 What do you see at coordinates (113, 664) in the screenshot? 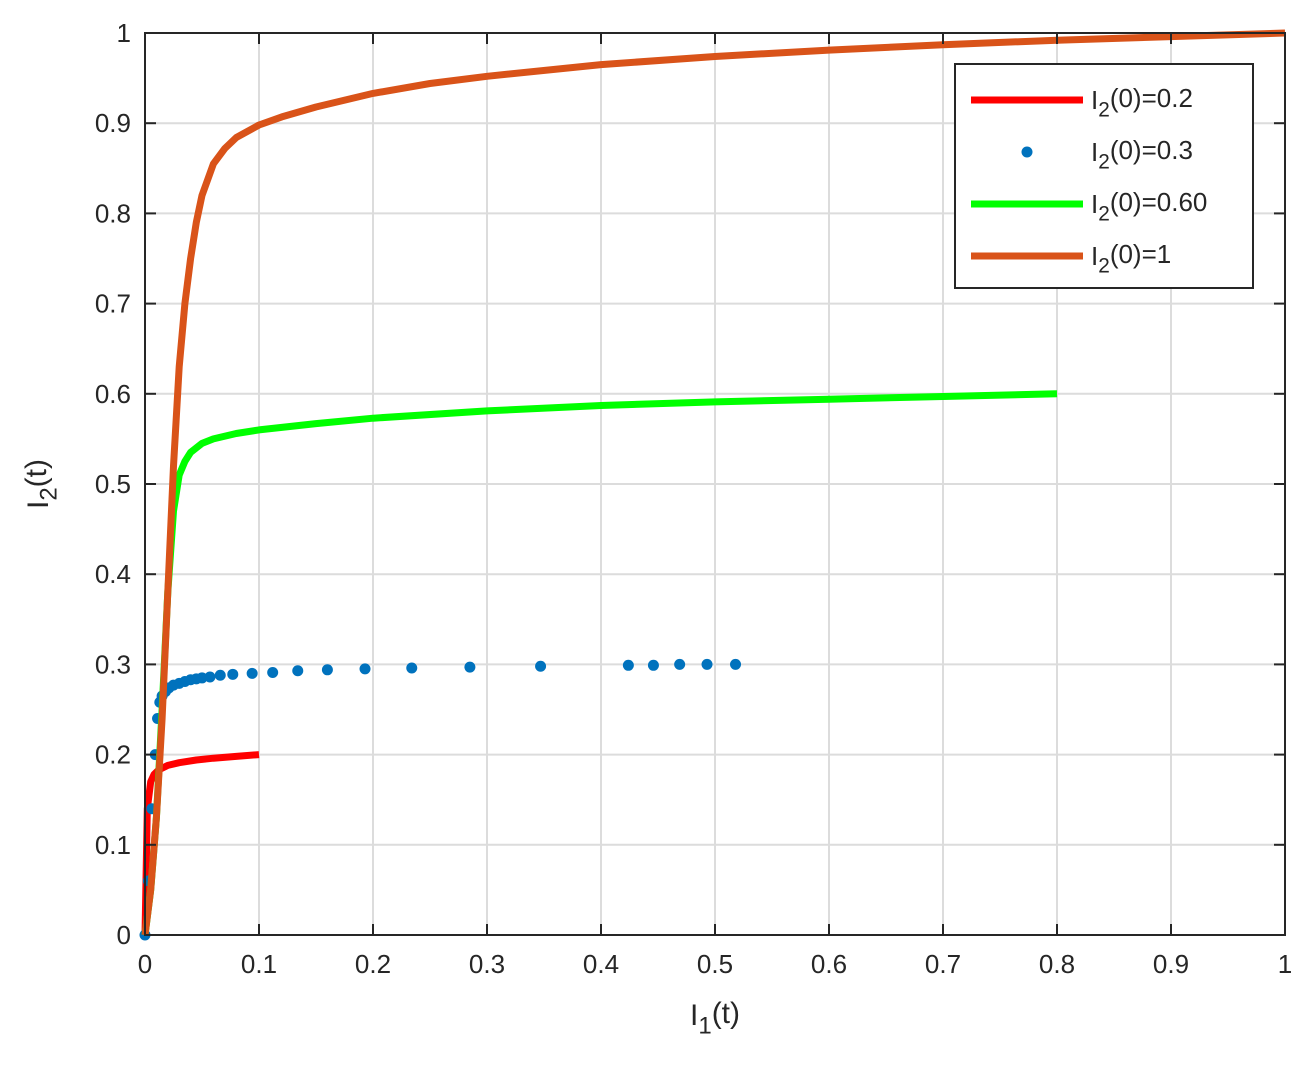
I see `y-tick-label: 0.3` at bounding box center [113, 664].